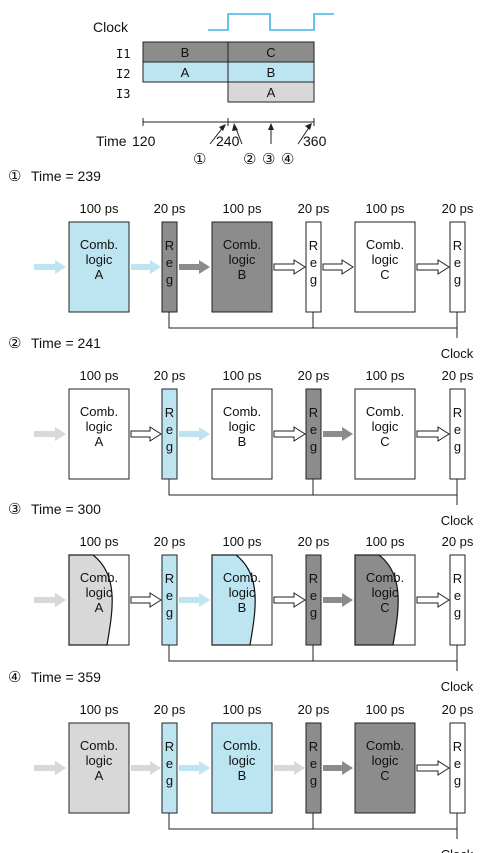 The image size is (484, 853). Describe the element at coordinates (271, 126) in the screenshot. I see `marker-3-pointer-head` at that location.